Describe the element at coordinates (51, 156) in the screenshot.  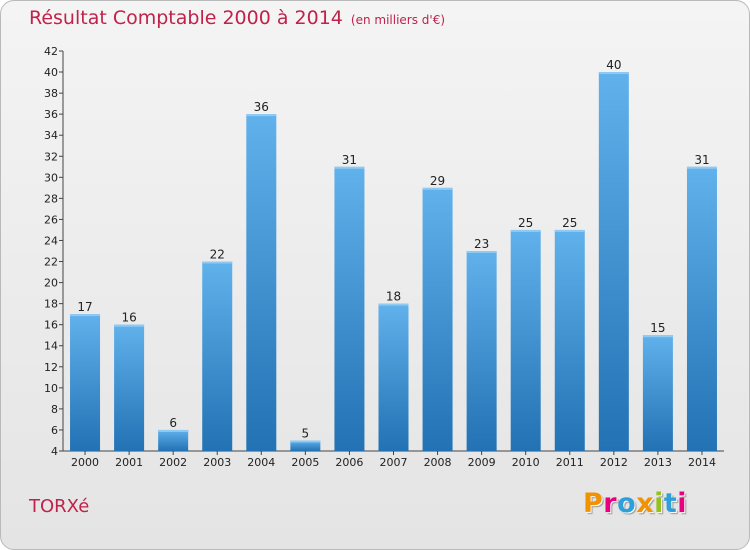
I see `y-tick-label: 32` at that location.